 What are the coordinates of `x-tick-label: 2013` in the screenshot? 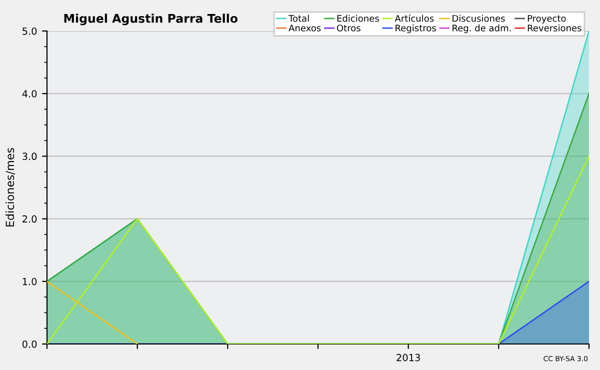 It's located at (408, 358).